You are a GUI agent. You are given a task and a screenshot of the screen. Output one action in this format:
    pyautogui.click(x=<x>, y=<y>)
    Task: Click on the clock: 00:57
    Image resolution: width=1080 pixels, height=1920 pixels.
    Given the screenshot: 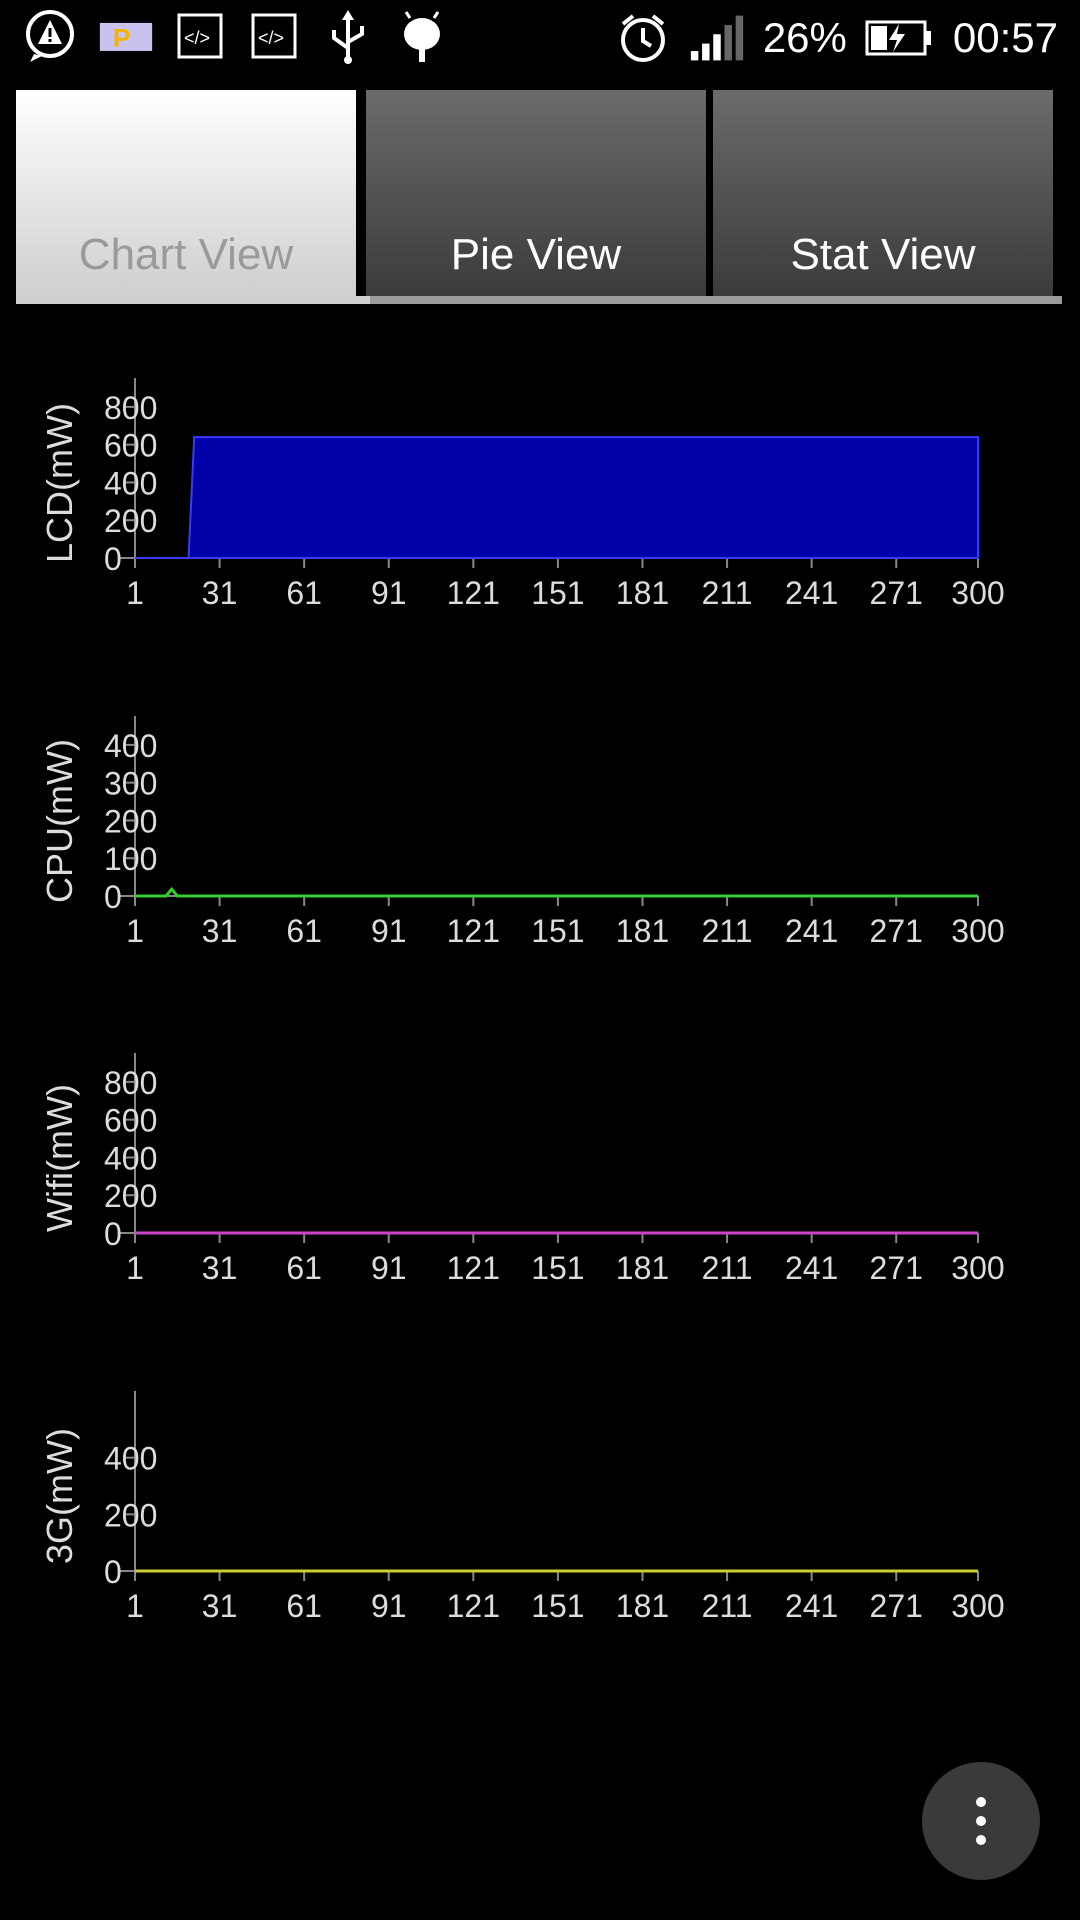 What is the action you would take?
    pyautogui.click(x=1005, y=37)
    